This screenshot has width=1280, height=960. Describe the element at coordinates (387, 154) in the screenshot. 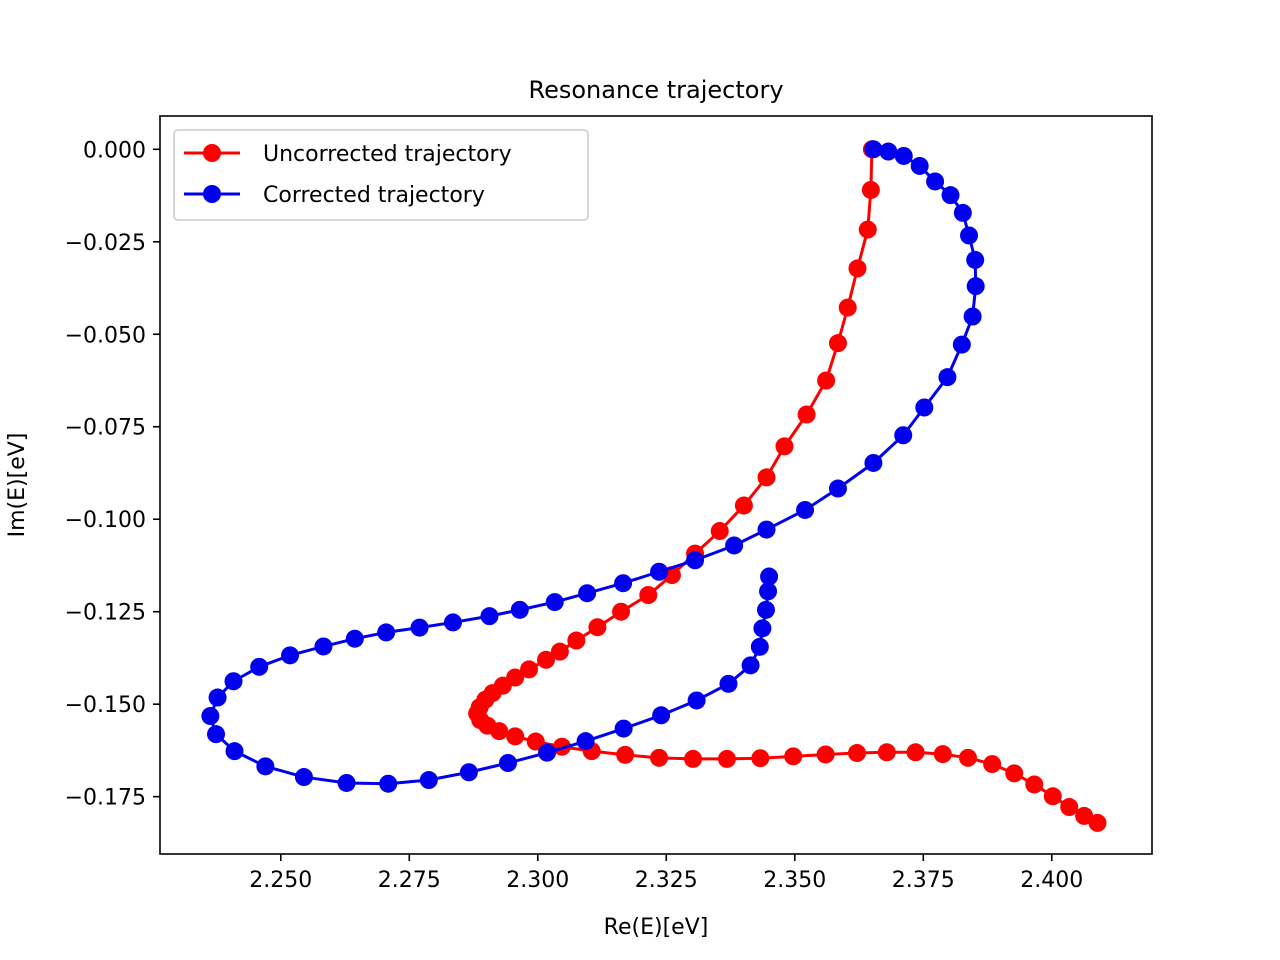

I see `legend-label-uncorrected: Uncorrected trajectory` at that location.